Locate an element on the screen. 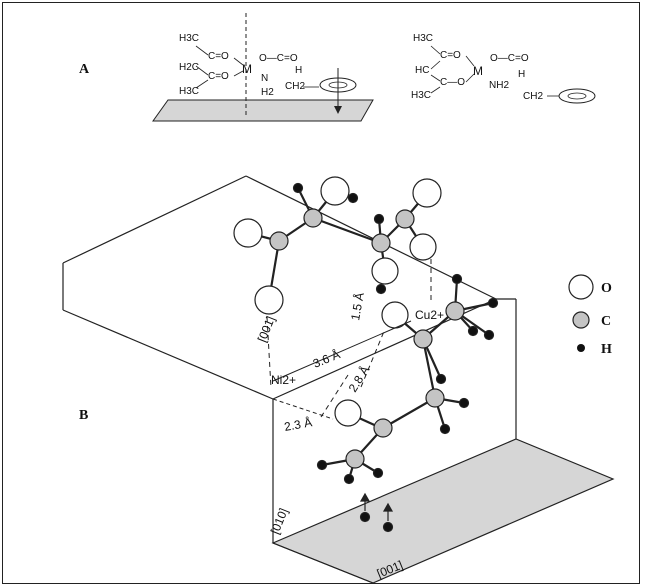 The width and height of the screenshot is (646, 588). right-oco: O—C=O is located at coordinates (509, 58).